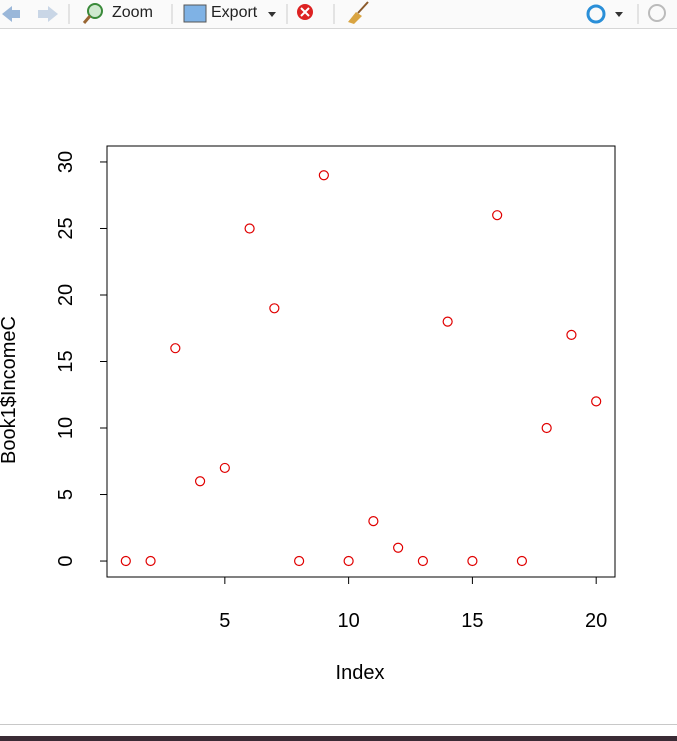  What do you see at coordinates (234, 12) in the screenshot?
I see `export-button: Export` at bounding box center [234, 12].